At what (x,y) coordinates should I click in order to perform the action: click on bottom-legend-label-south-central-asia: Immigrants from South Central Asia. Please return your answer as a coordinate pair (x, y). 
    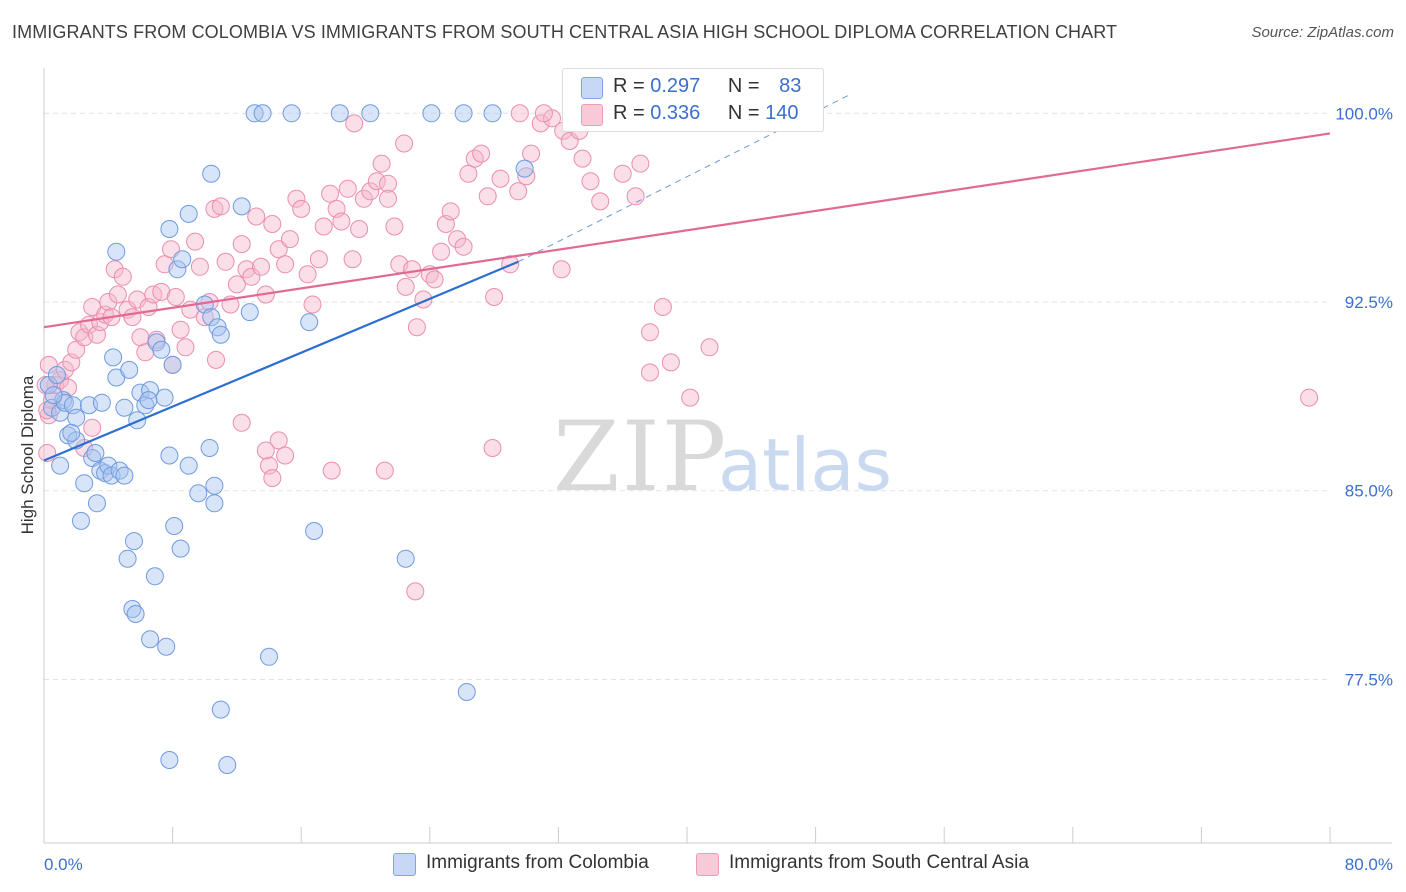
    Looking at the image, I should click on (879, 862).